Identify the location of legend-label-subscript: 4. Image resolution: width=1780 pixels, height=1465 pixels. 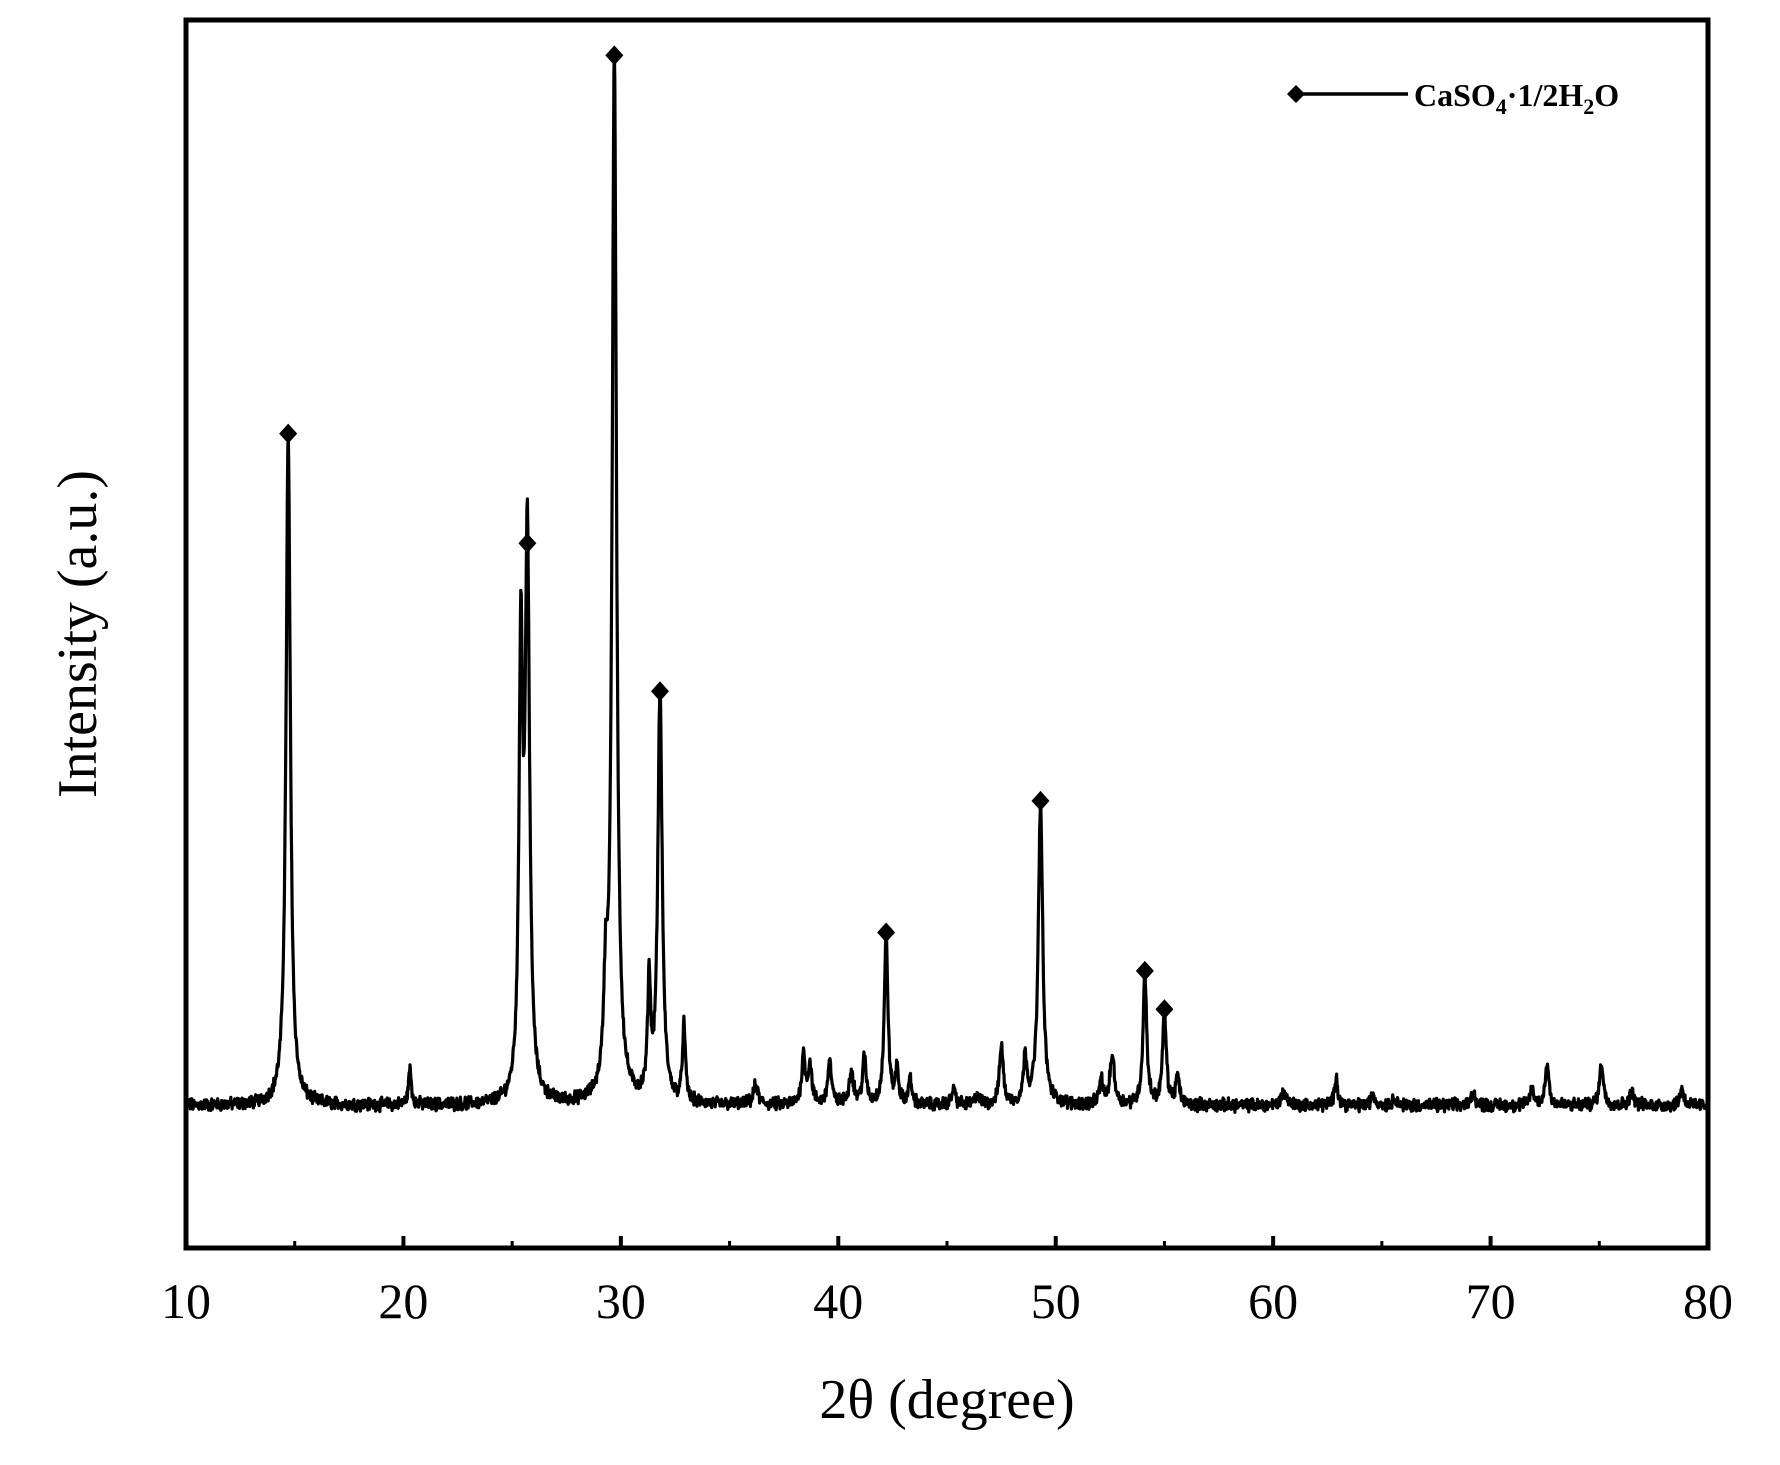
(1501, 106).